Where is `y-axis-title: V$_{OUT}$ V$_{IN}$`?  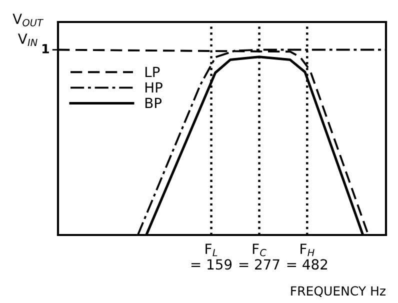 y-axis-title: V$_{OUT}$ V$_{IN}$ is located at coordinates (28, 30).